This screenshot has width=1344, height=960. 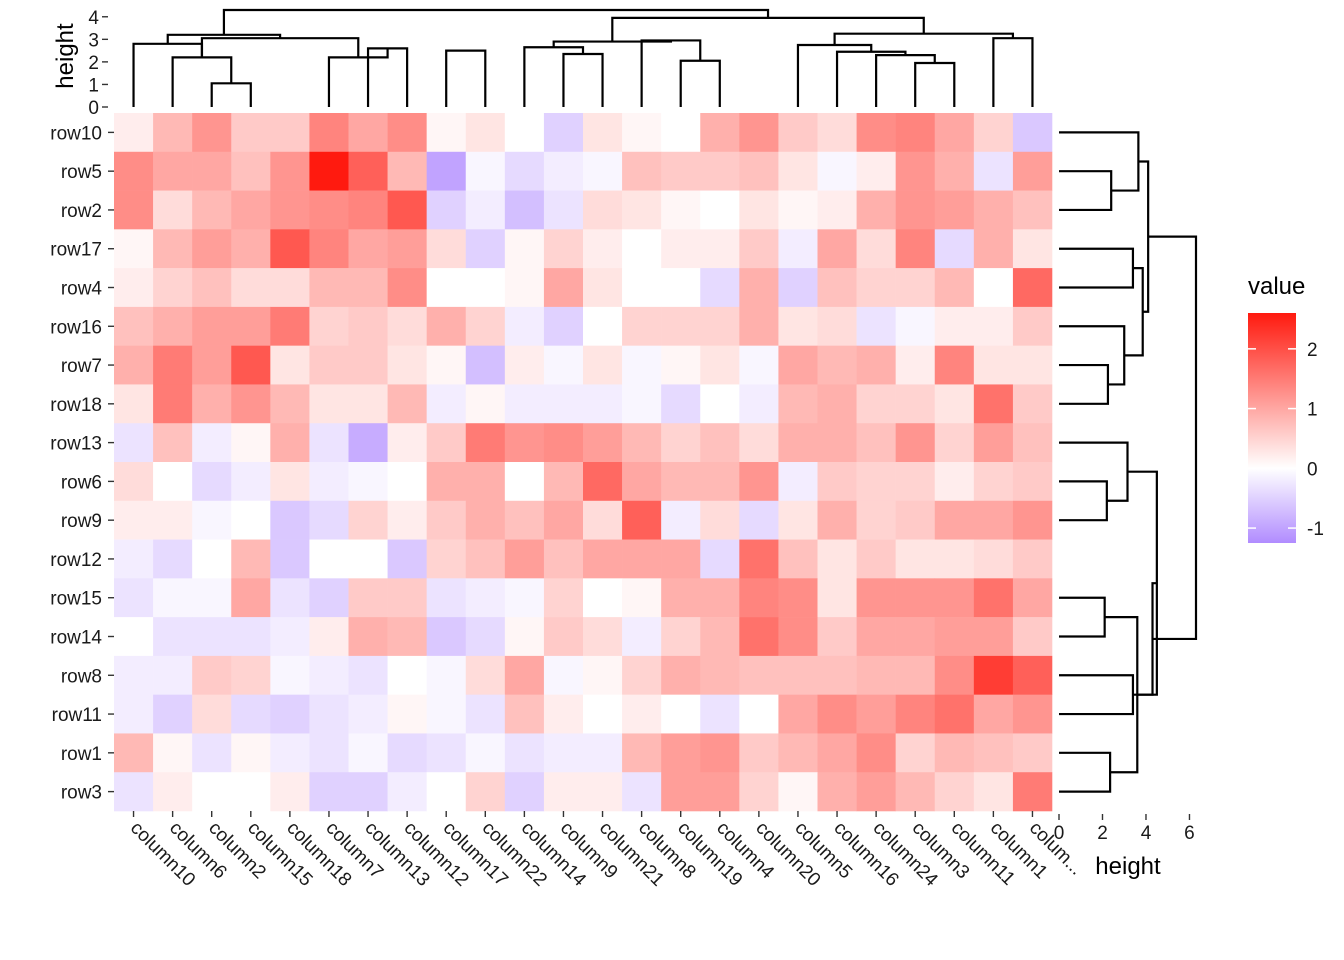 I want to click on row-label: row18, so click(x=76, y=405).